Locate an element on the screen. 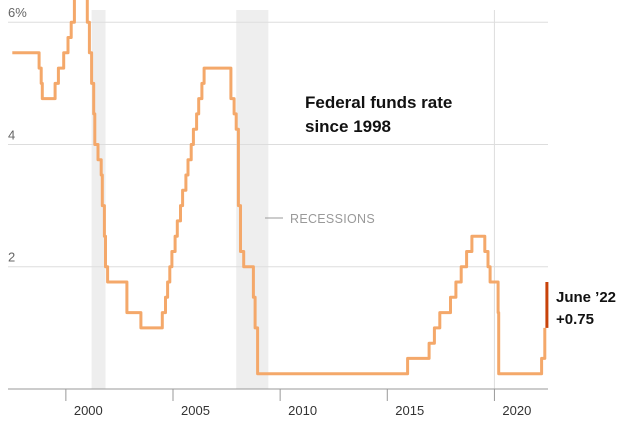 Image resolution: width=623 pixels, height=434 pixels. chart-subtitle: since 1998 is located at coordinates (348, 126).